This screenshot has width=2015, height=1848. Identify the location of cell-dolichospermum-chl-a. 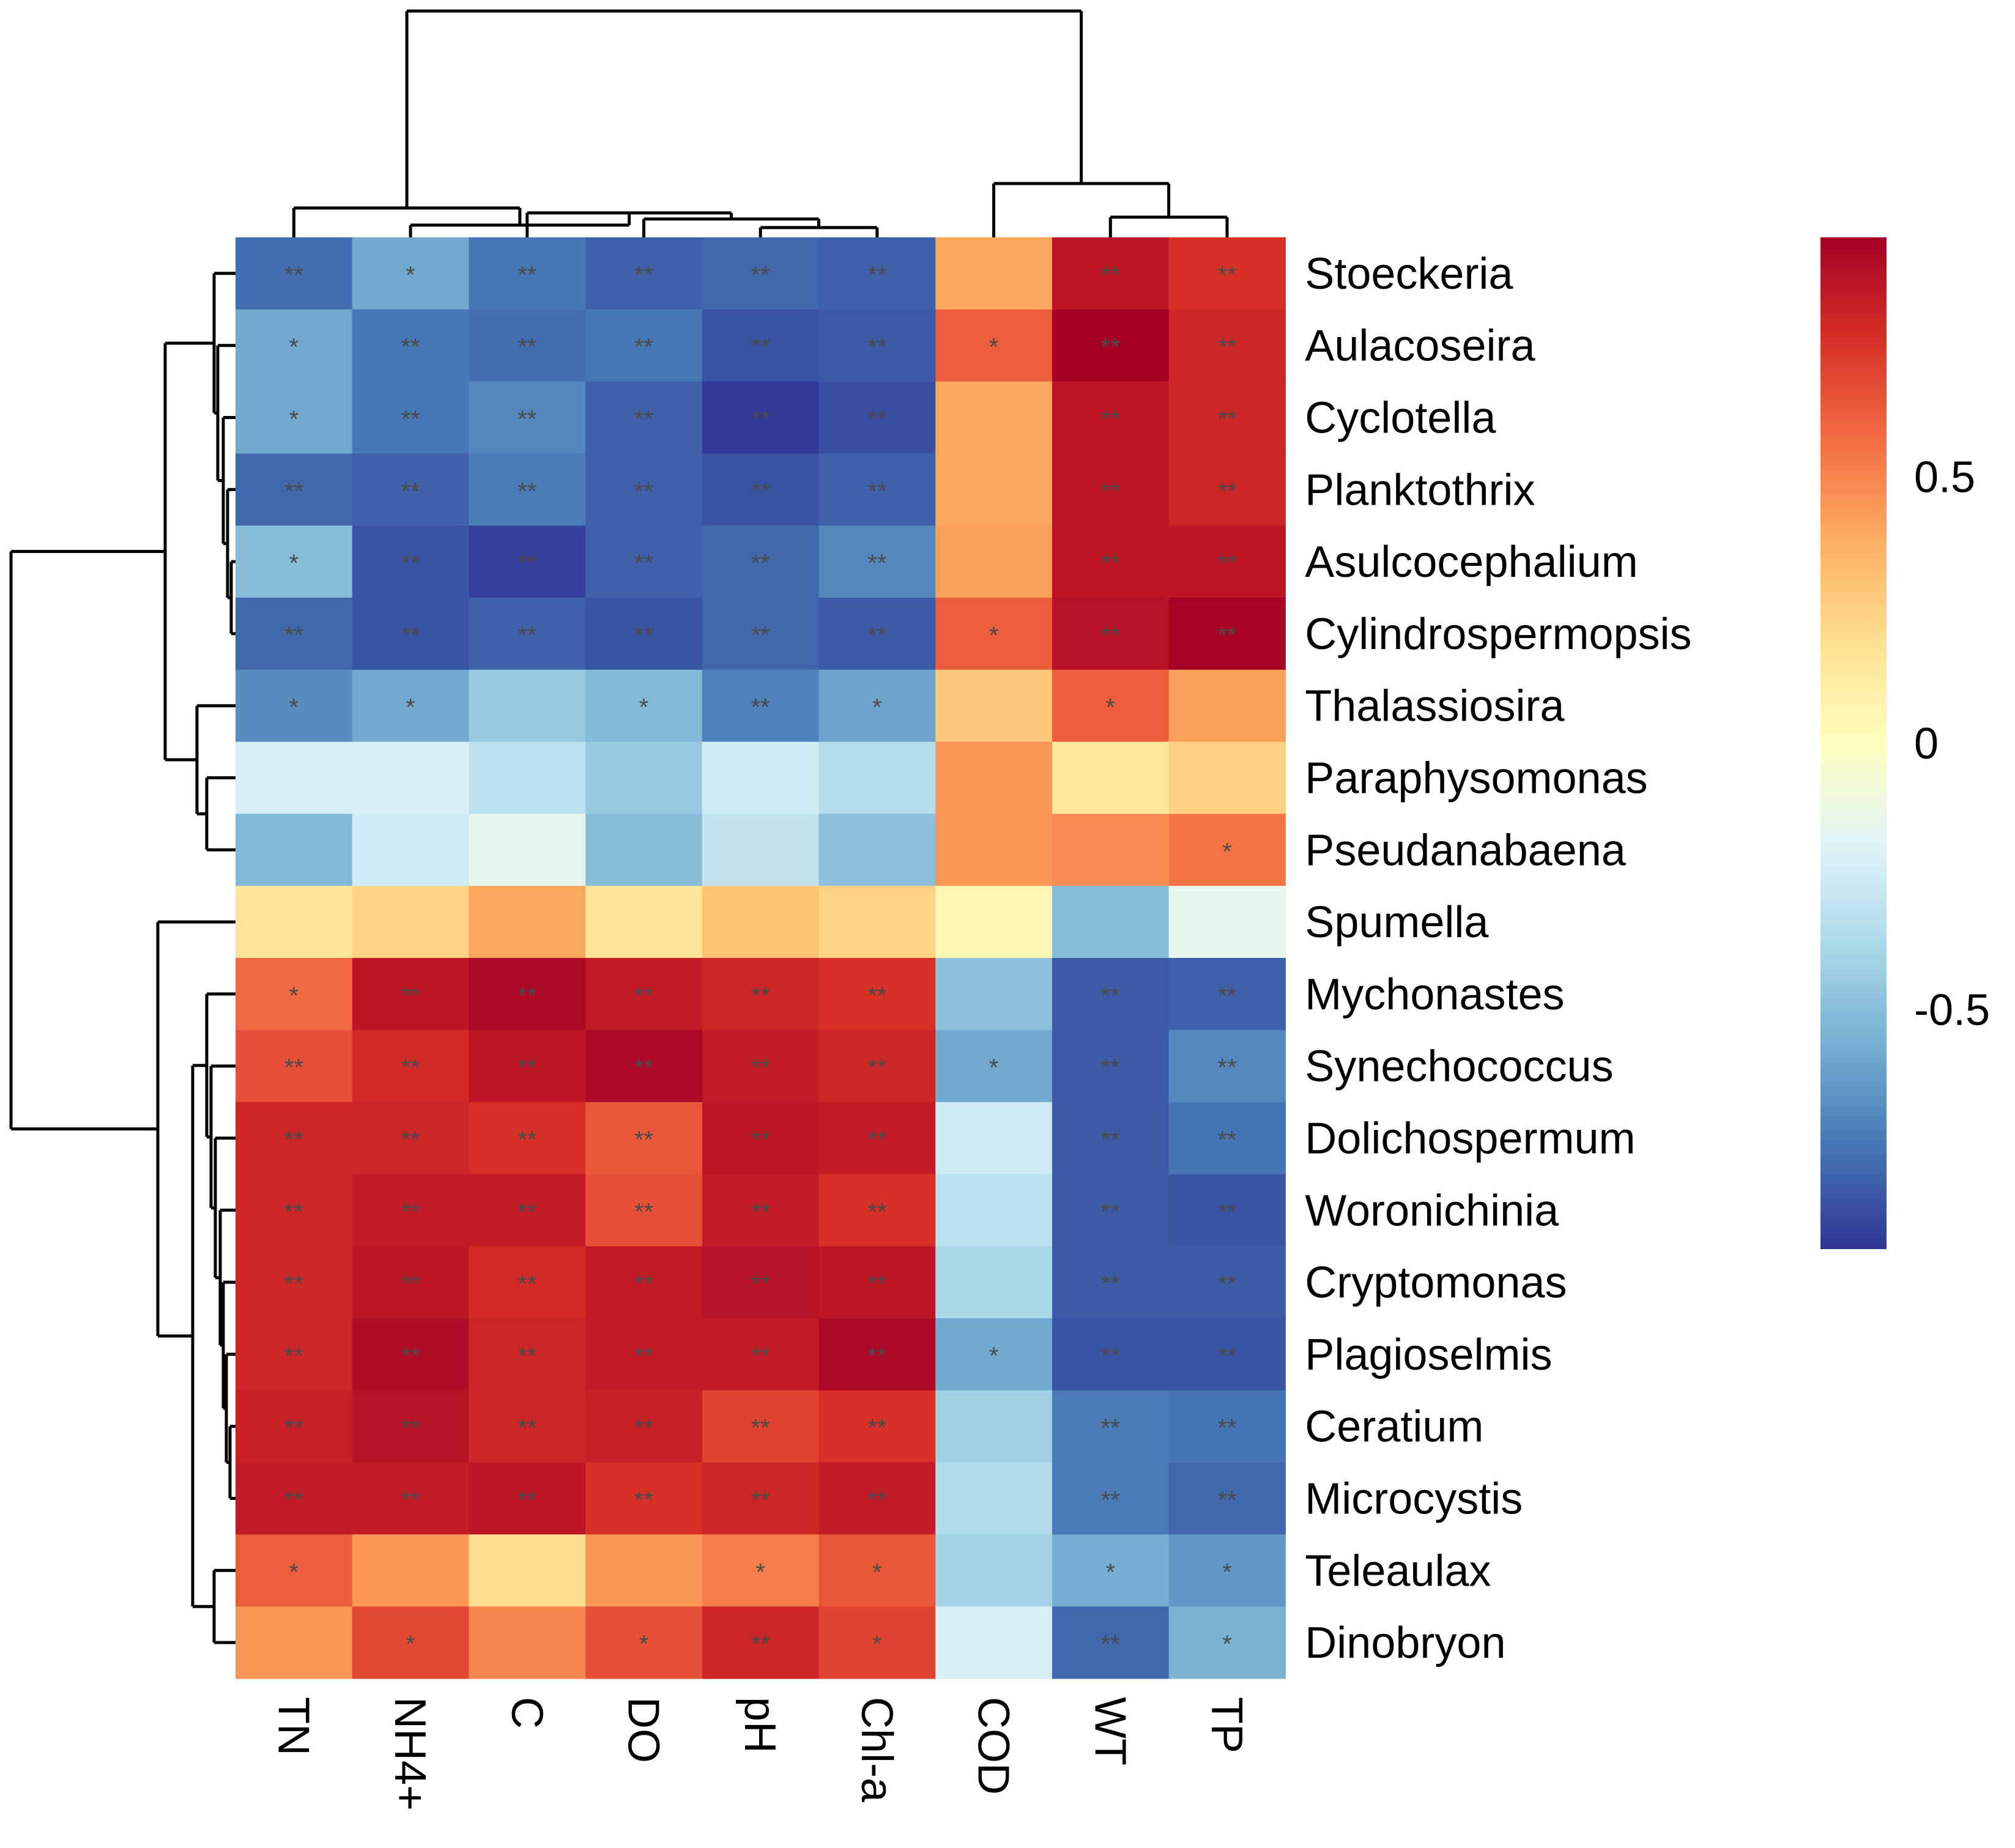
(877, 1138).